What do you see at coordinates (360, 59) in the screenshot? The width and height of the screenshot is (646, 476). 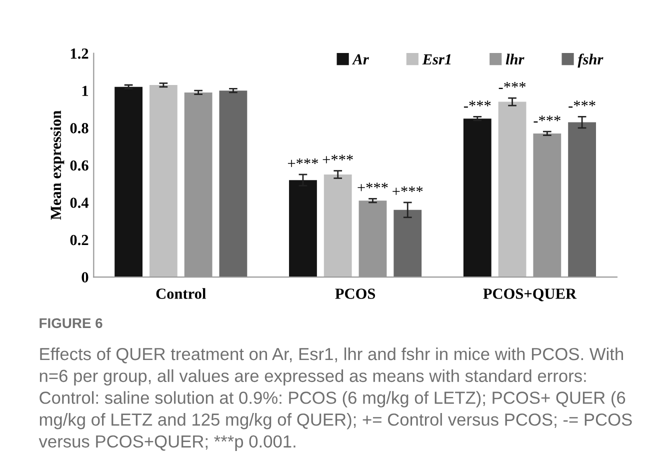 I see `legend-label: Ar` at bounding box center [360, 59].